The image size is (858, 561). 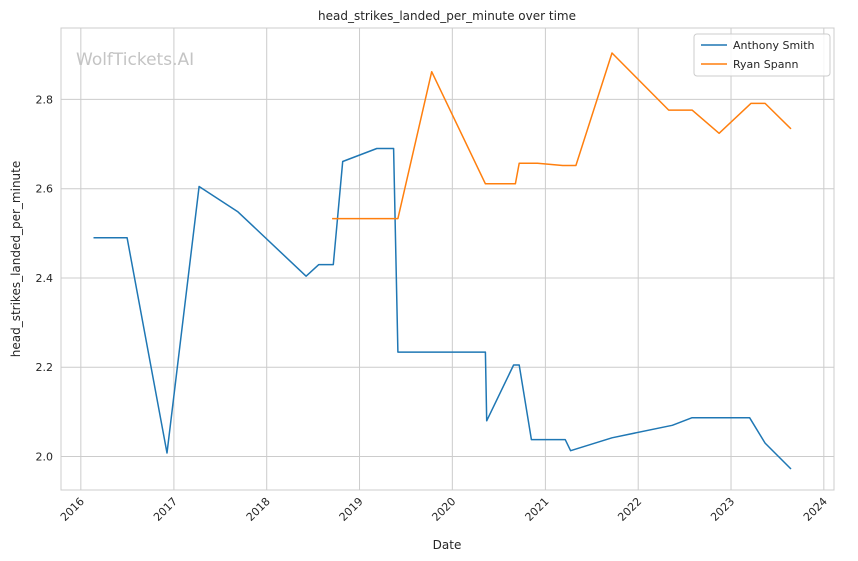 What do you see at coordinates (765, 64) in the screenshot?
I see `legend-label-ryan-spann: Ryan Spann` at bounding box center [765, 64].